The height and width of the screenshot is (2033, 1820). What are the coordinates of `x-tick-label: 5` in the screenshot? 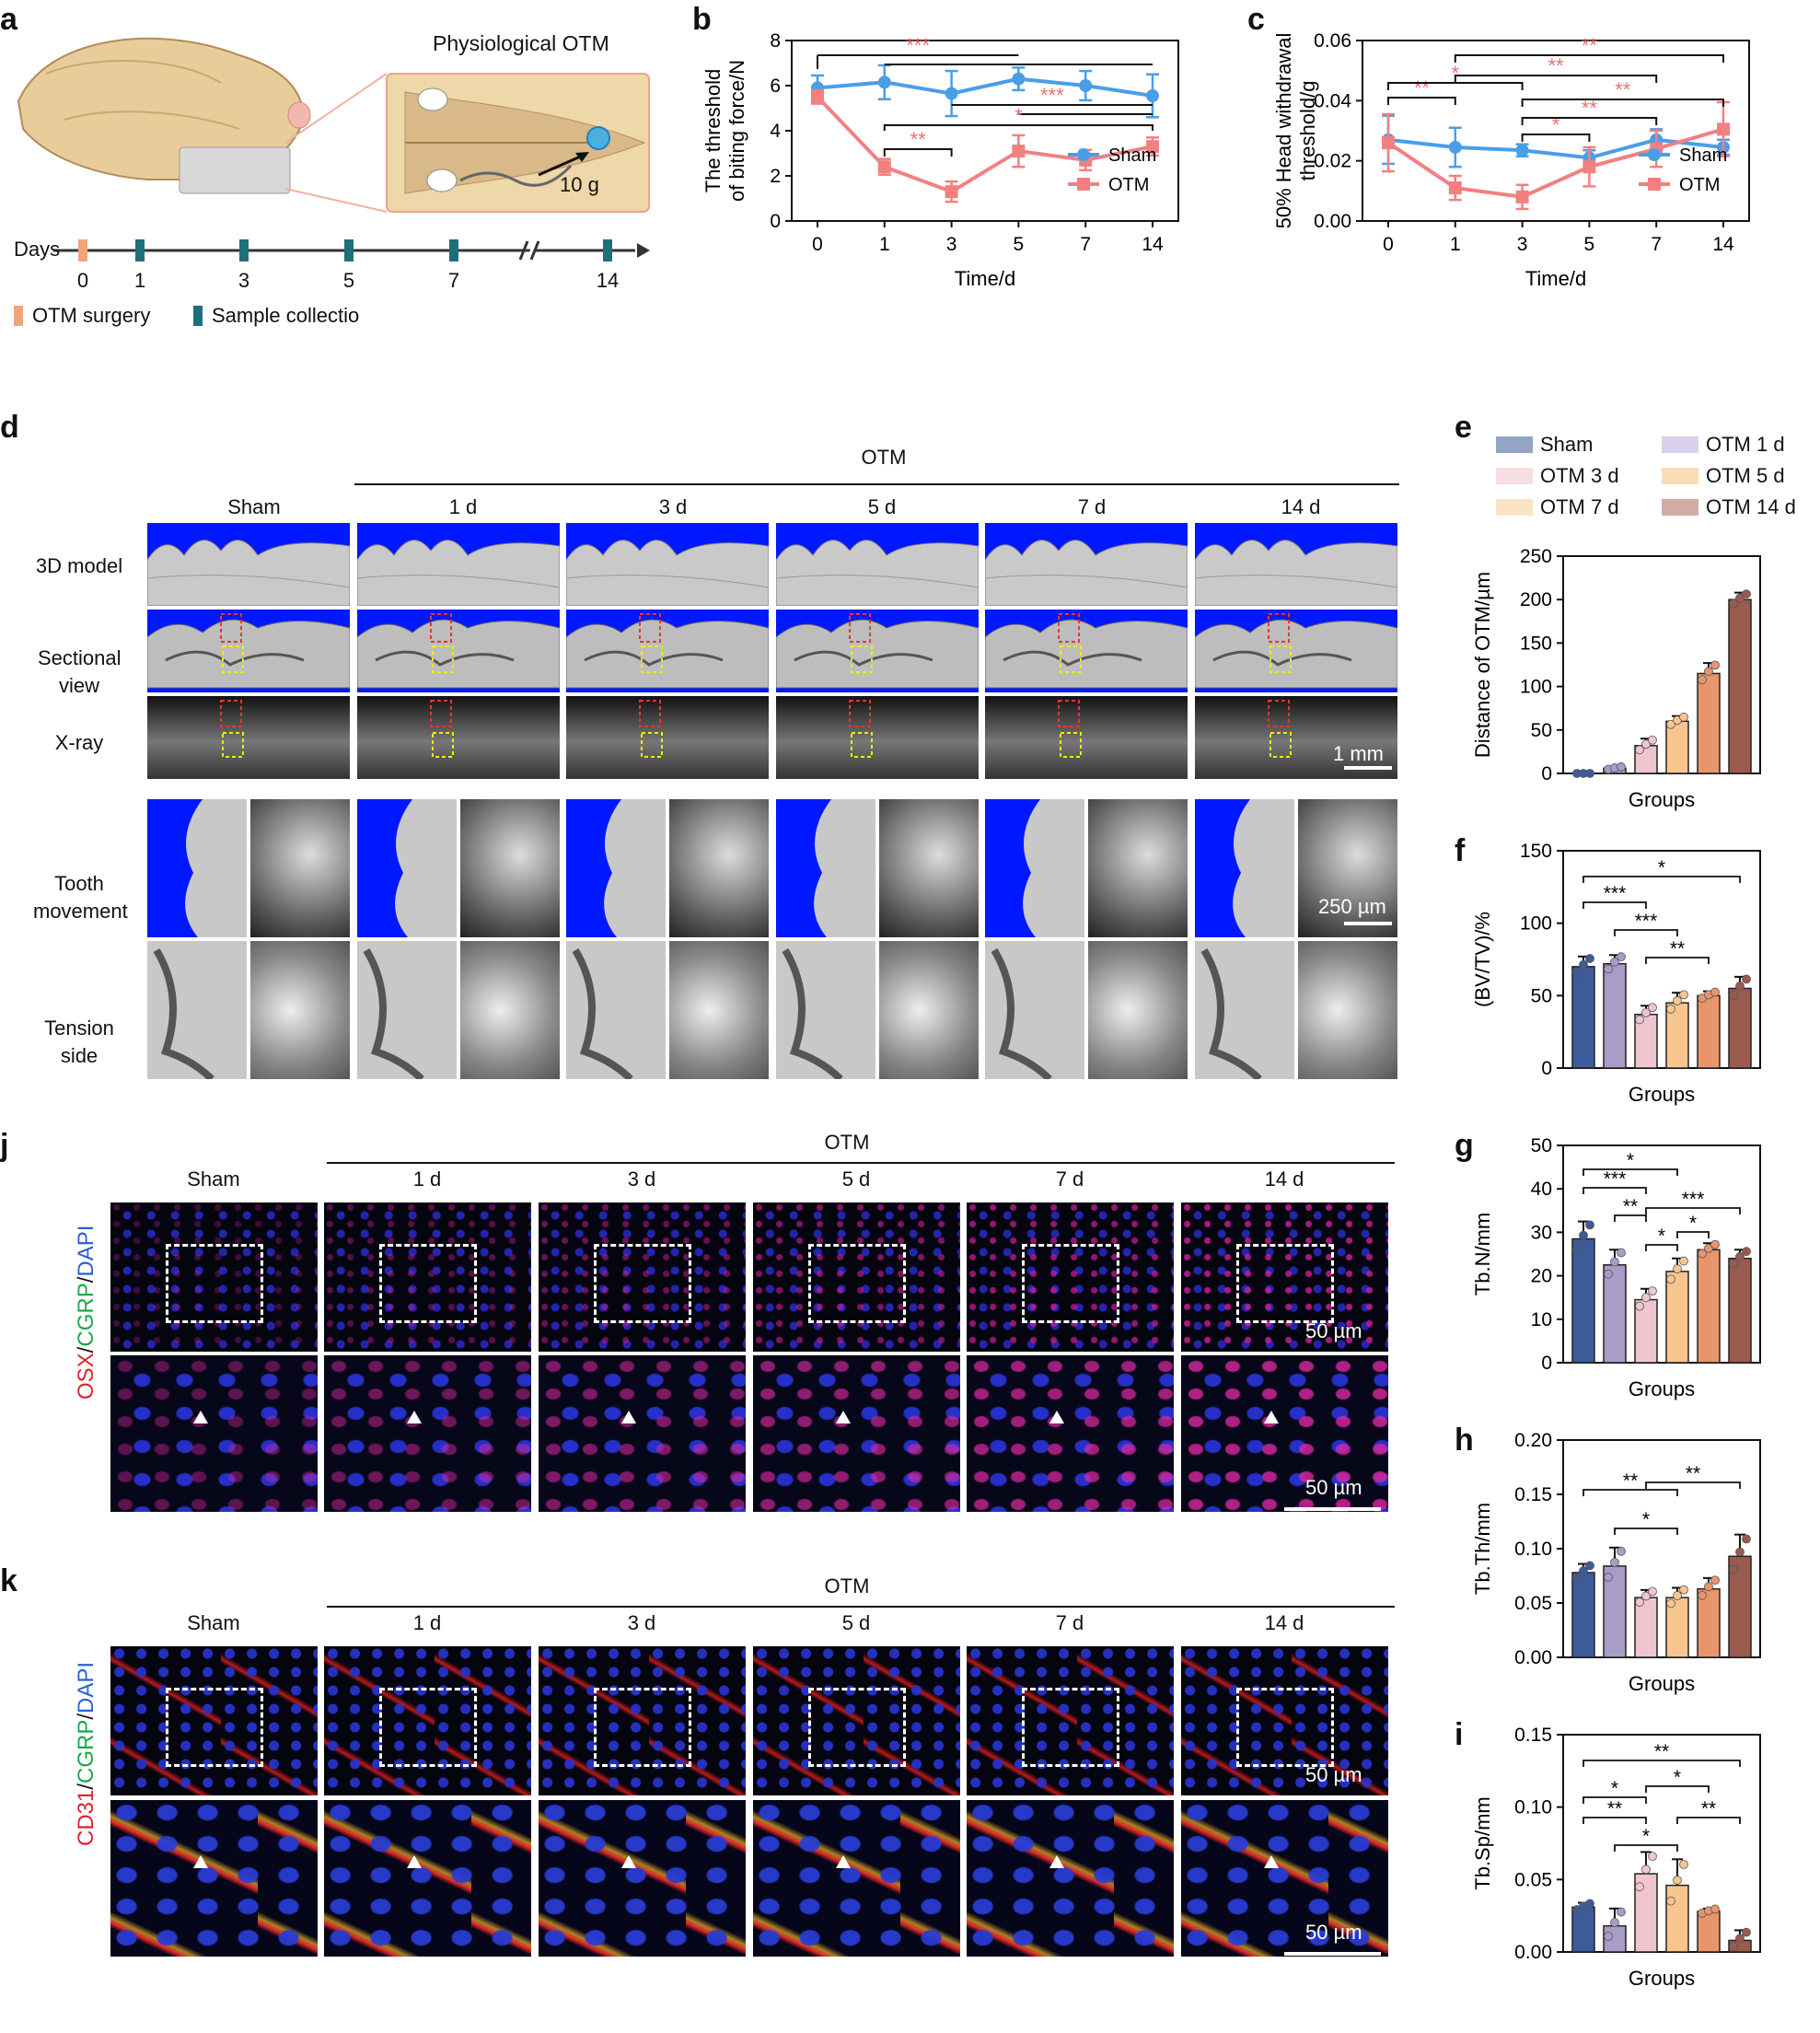 It's located at (1589, 244).